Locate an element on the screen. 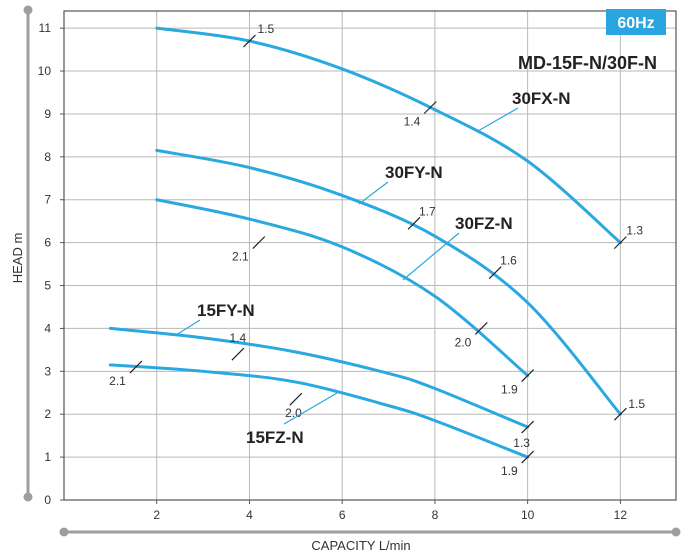 Image resolution: width=691 pixels, height=557 pixels. y-tick-label: 6 is located at coordinates (47, 243).